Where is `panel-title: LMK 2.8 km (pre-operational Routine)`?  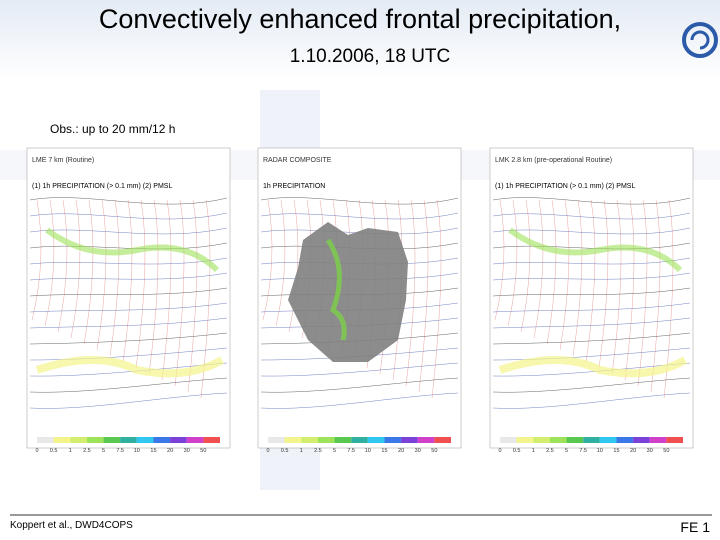
panel-title: LMK 2.8 km (pre-operational Routine) is located at coordinates (553, 160).